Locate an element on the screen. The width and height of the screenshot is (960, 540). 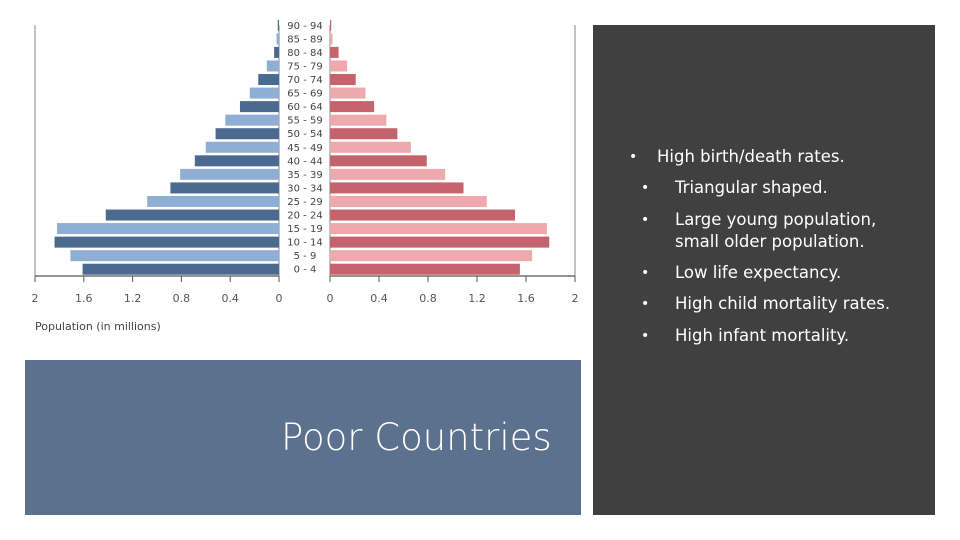
age-group-label: 85 - 89 is located at coordinates (304, 39).